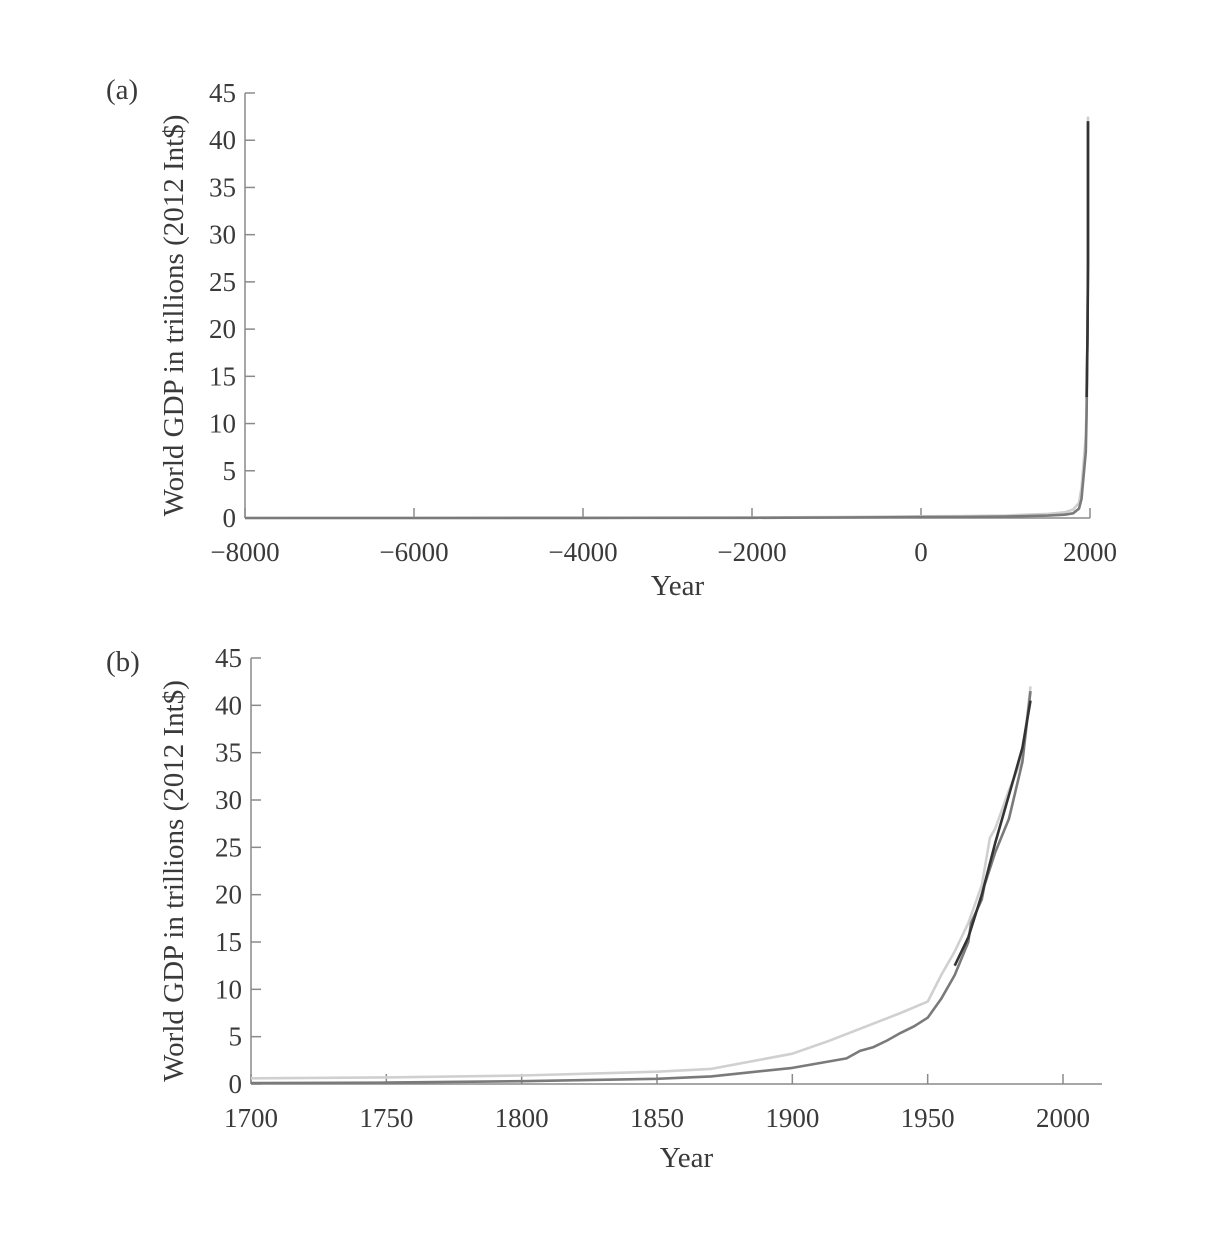 The height and width of the screenshot is (1250, 1216). What do you see at coordinates (522, 1118) in the screenshot?
I see `x-tick-label: 1800` at bounding box center [522, 1118].